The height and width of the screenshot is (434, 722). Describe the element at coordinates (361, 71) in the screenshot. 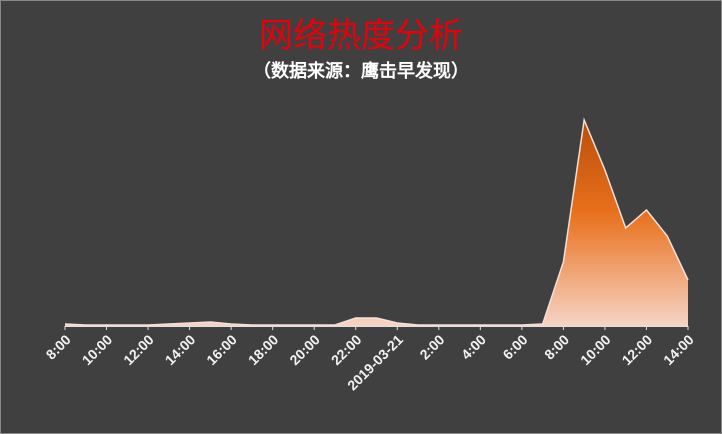

I see `chart-subtitle: （数据来源：鹰击早发现）` at that location.